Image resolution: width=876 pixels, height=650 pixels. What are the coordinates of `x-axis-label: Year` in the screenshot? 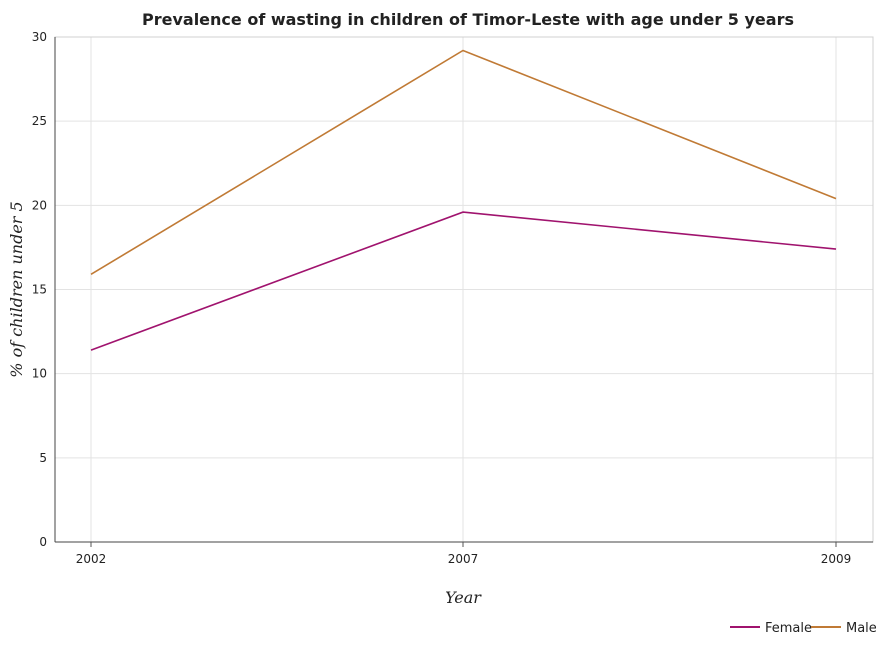 It's located at (463, 597).